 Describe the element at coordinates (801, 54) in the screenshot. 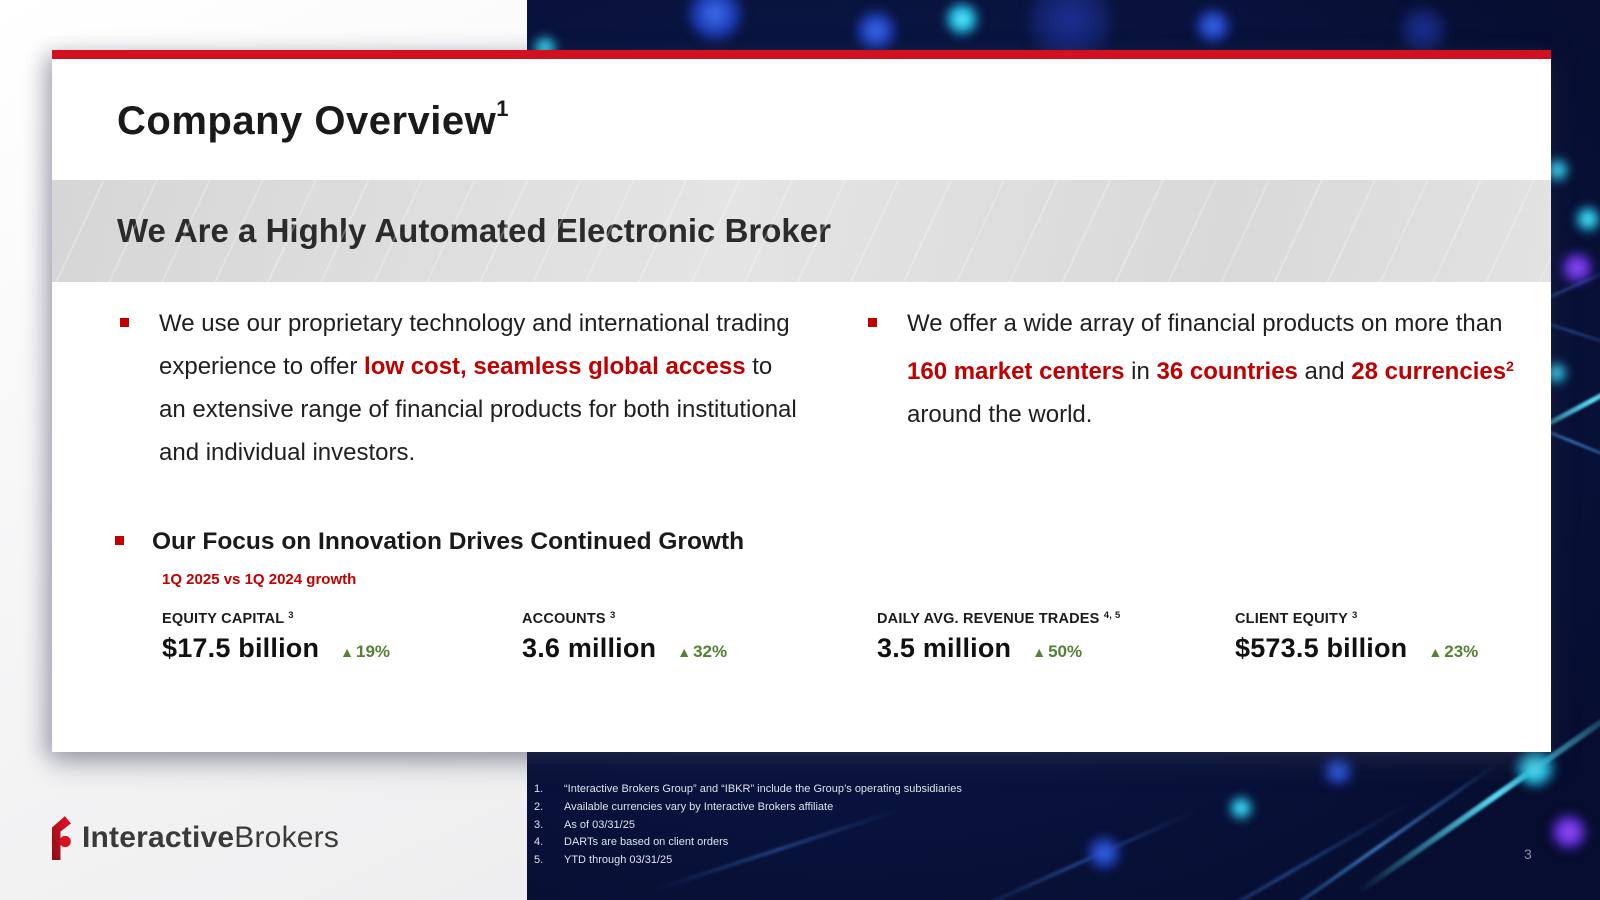

I see `slide-top-red-bar` at that location.